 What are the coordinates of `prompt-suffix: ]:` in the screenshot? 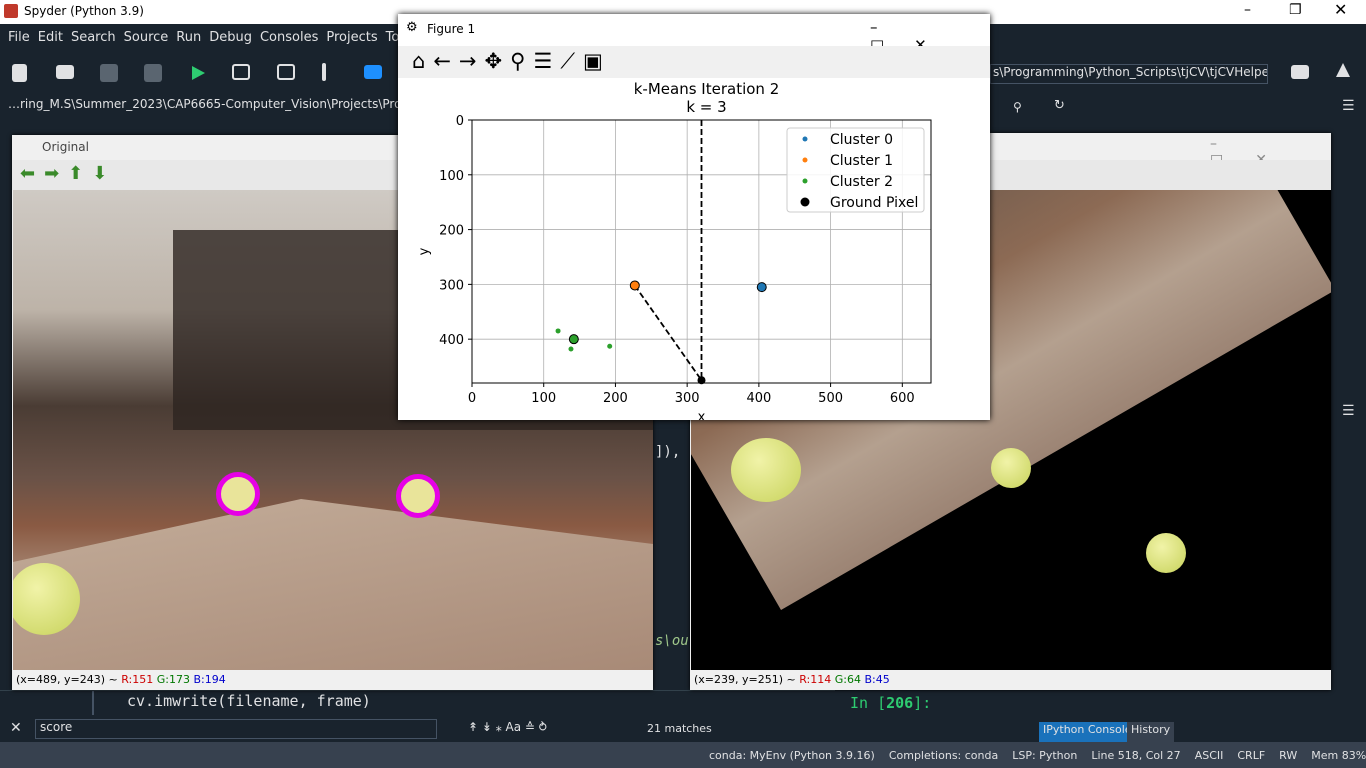 It's located at (922, 703).